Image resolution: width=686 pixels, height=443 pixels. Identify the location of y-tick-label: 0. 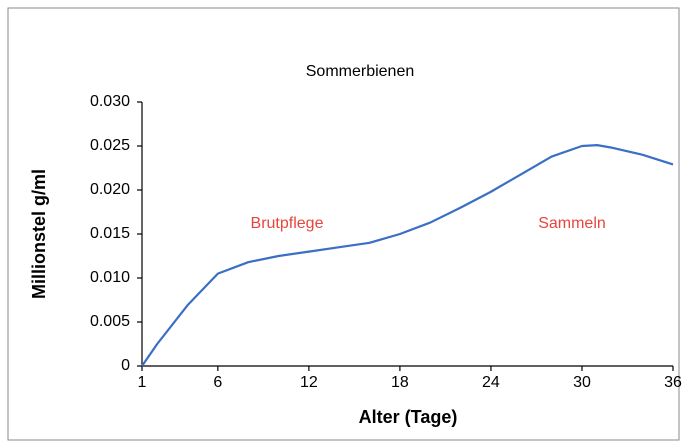
(125, 365).